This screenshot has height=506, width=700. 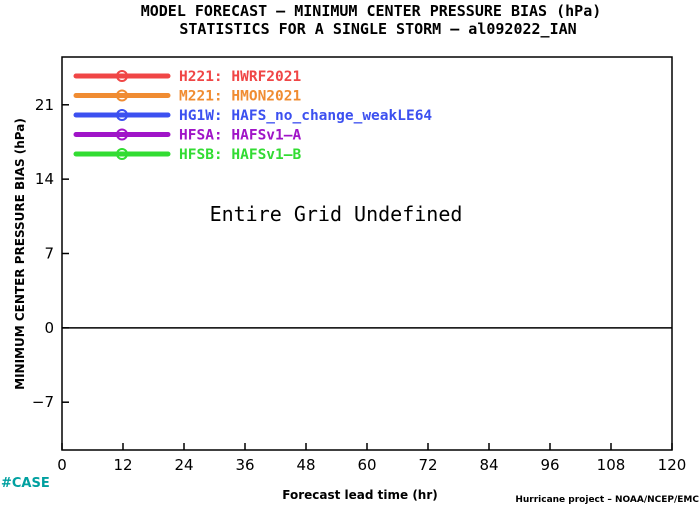 I want to click on legend-item: M221: HMON2021, so click(x=187, y=97).